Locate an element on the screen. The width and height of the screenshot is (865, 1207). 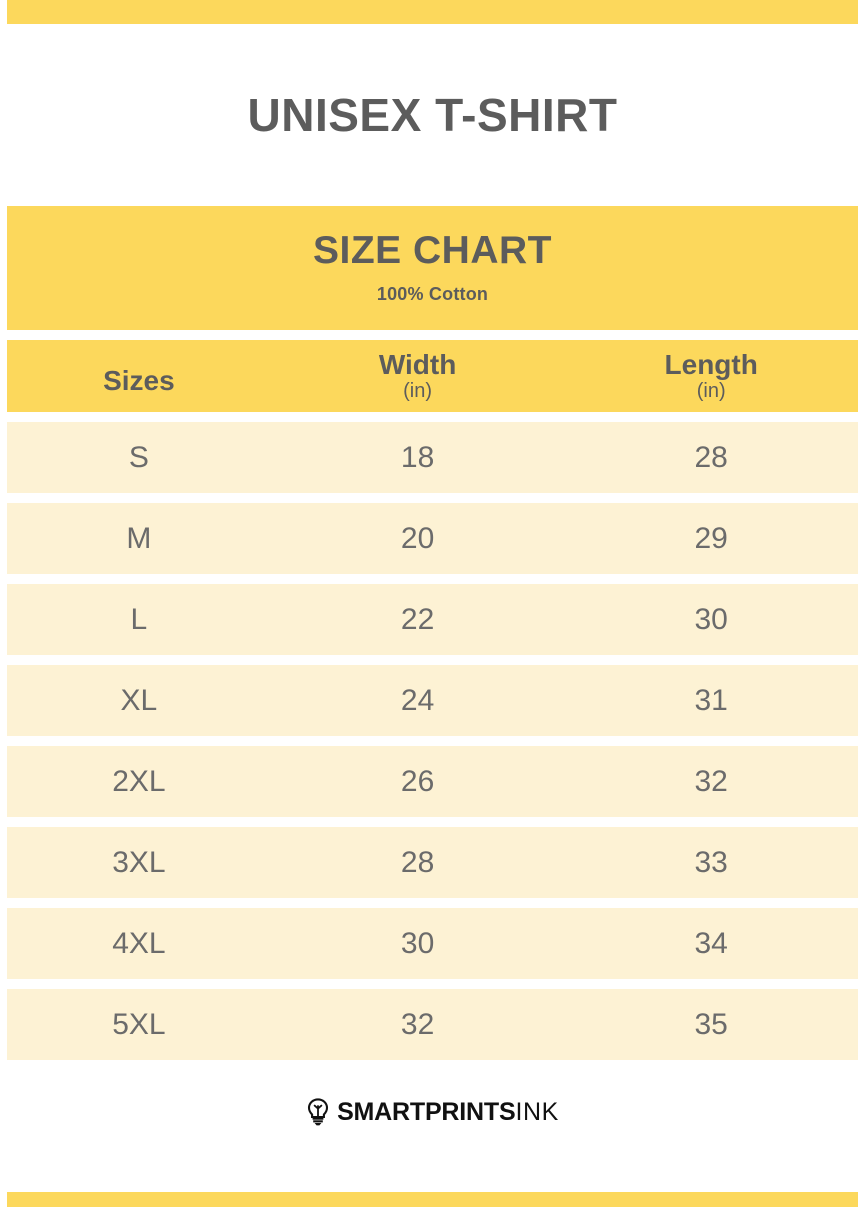
cell-length: 32 is located at coordinates (711, 781).